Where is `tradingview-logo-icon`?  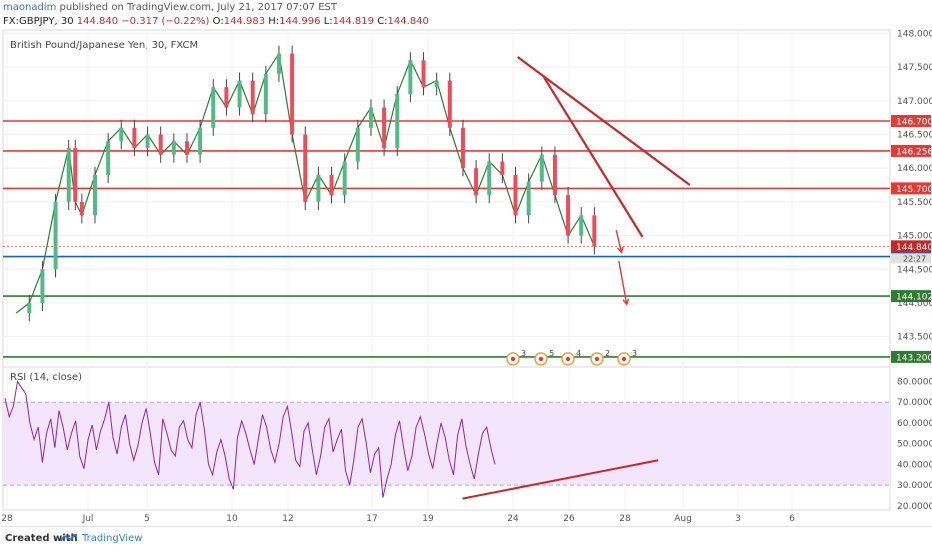
tradingview-logo-icon is located at coordinates (68, 538).